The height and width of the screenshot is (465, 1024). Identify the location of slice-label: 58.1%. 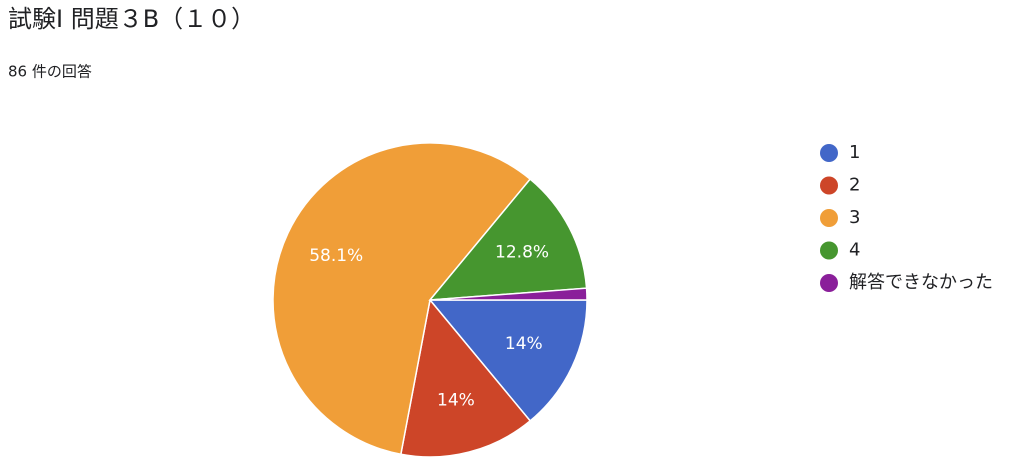
(336, 256).